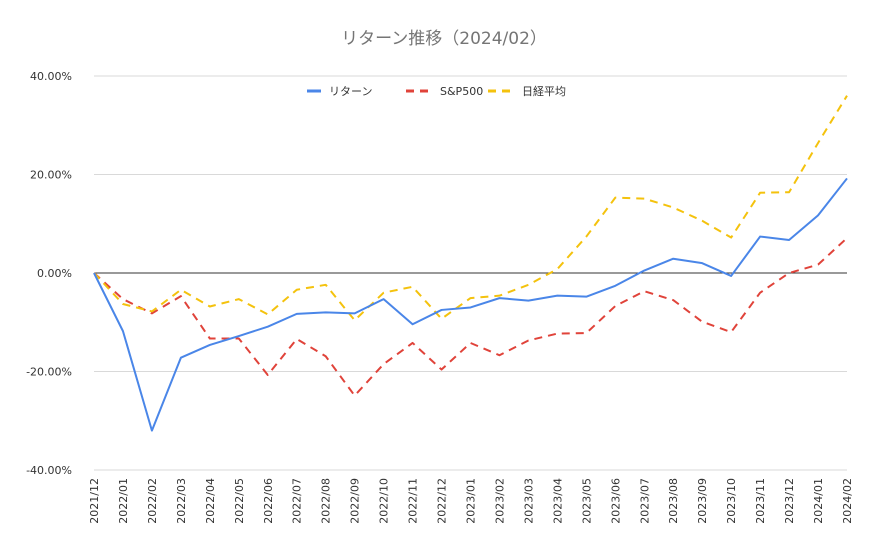 The height and width of the screenshot is (549, 888). What do you see at coordinates (297, 501) in the screenshot?
I see `x-tick-label: 2022/07` at bounding box center [297, 501].